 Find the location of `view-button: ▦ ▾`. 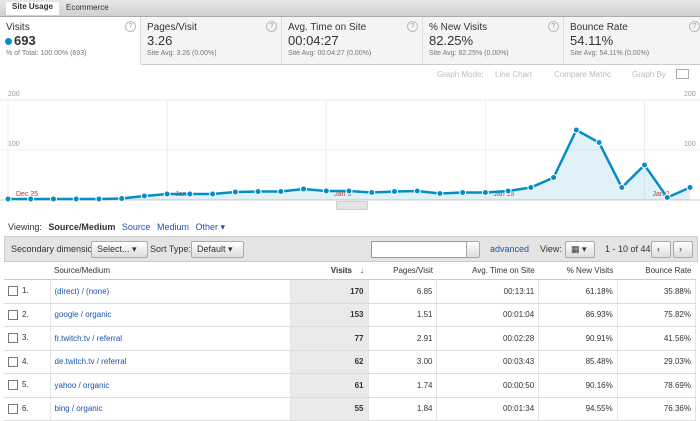

view-button: ▦ ▾ is located at coordinates (580, 249).